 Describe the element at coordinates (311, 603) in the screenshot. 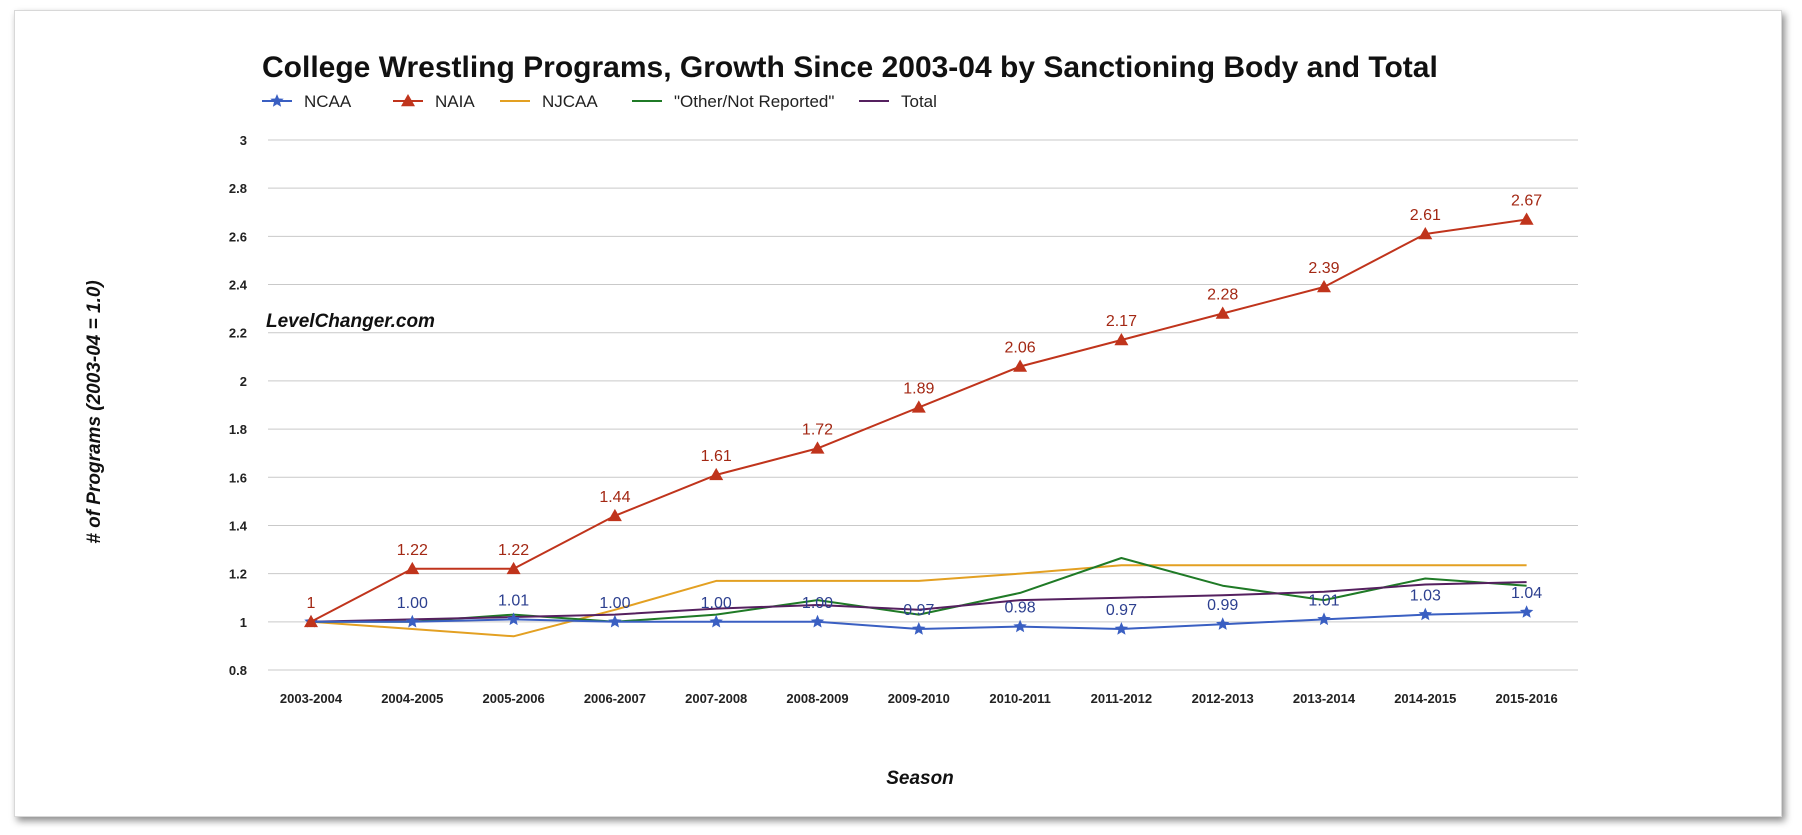

I see `data-label-naia: 1` at that location.